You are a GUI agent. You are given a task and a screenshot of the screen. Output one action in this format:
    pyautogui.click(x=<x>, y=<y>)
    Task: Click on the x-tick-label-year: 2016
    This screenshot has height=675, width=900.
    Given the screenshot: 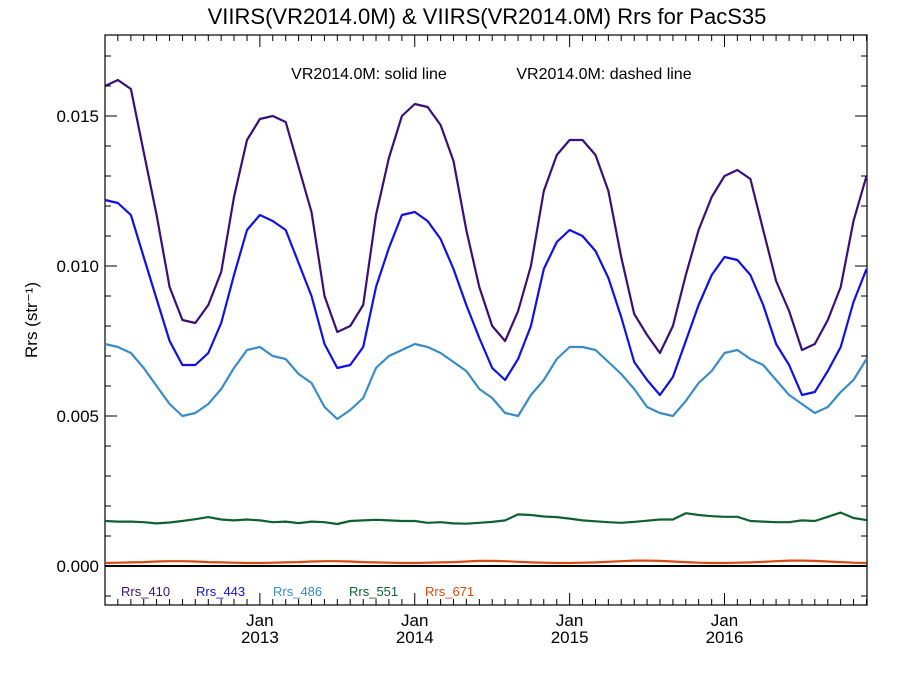 What is the action you would take?
    pyautogui.click(x=725, y=637)
    